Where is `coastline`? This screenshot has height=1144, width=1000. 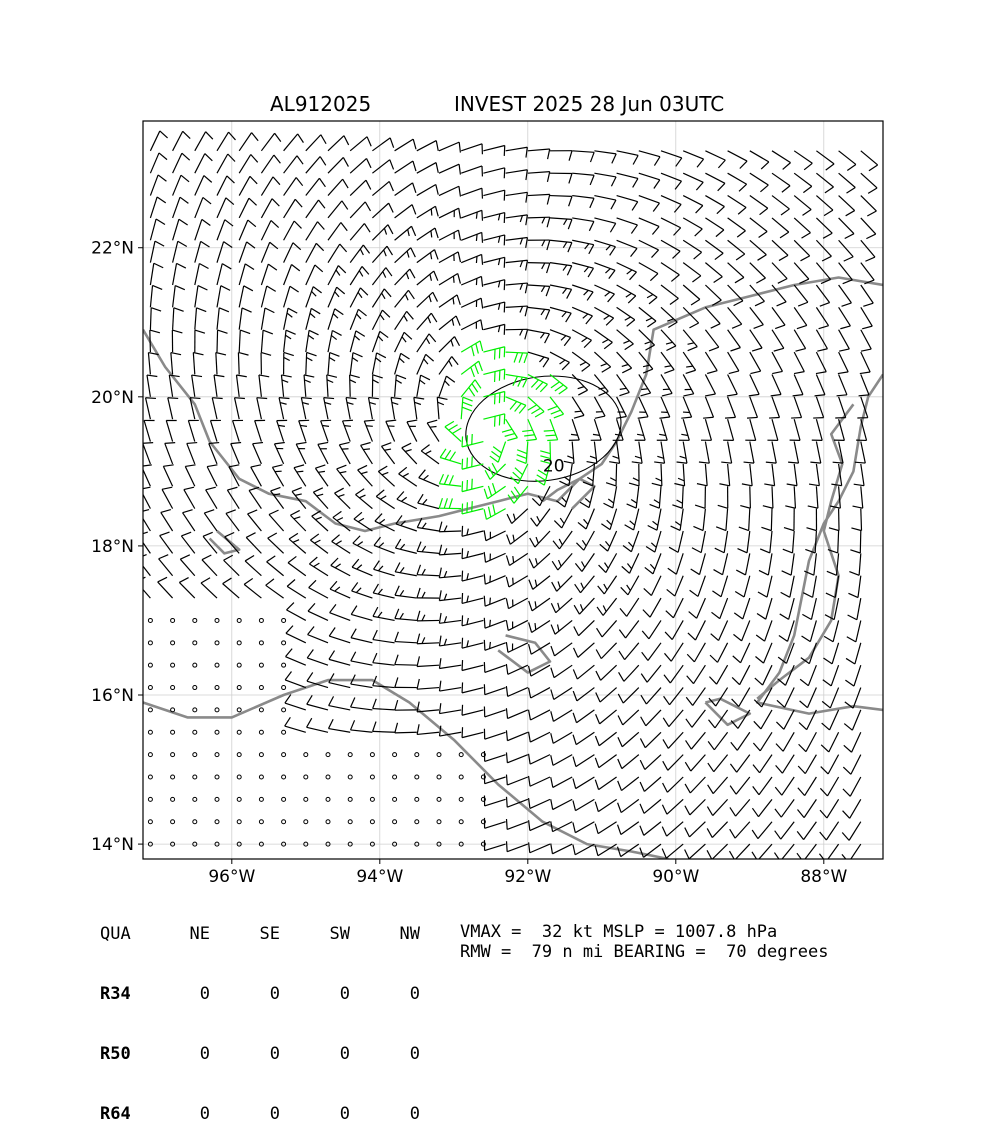 coastline is located at coordinates (805, 551).